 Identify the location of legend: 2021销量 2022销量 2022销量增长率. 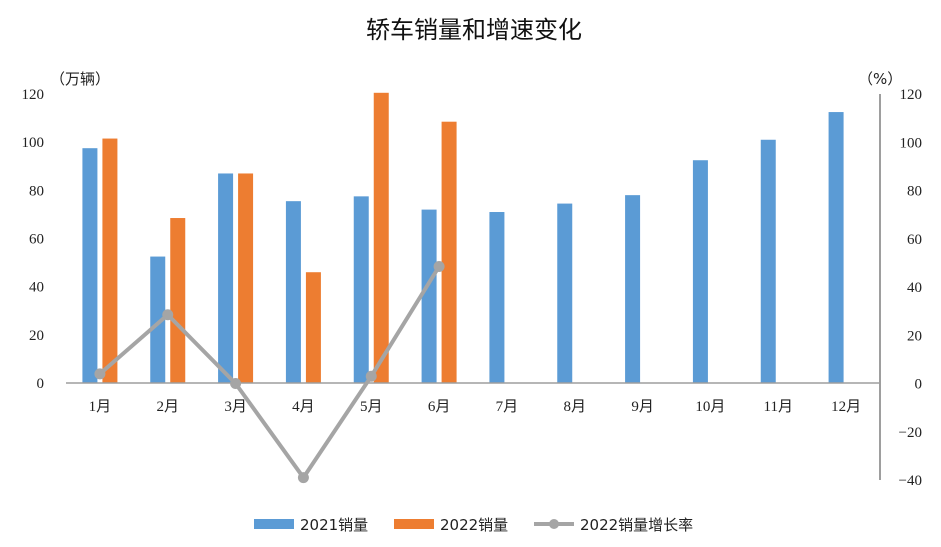
(473, 525).